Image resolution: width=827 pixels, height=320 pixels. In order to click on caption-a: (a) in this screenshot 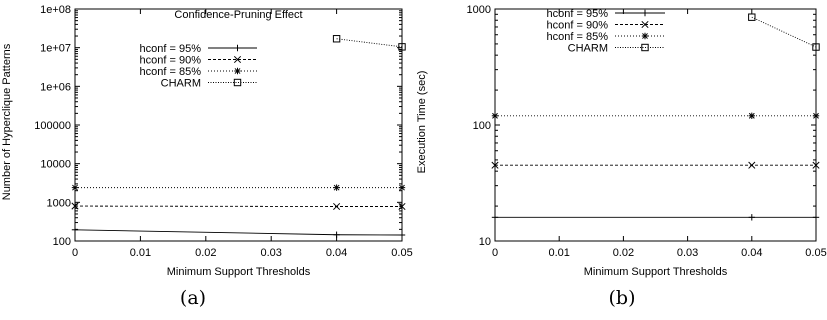, I will do `click(193, 298)`.